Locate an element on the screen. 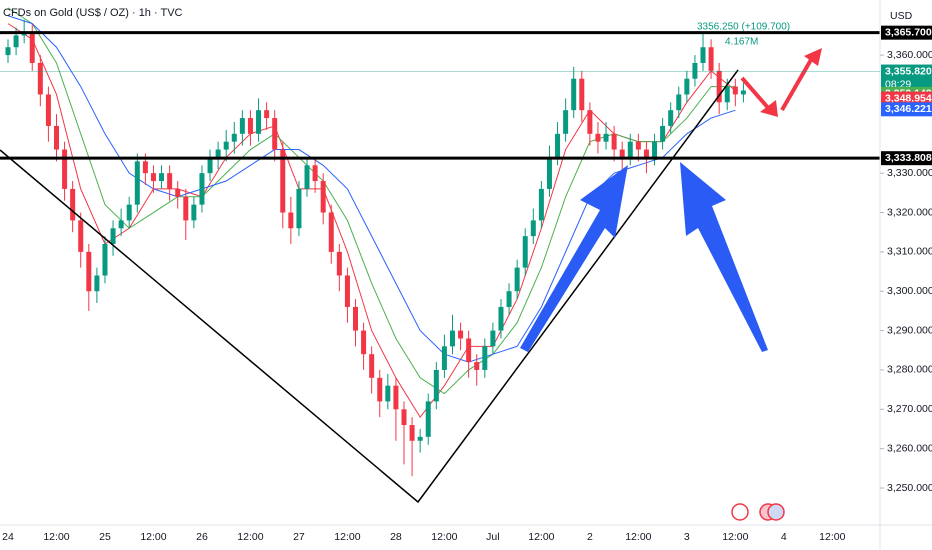  price-tag is located at coordinates (906, 98).